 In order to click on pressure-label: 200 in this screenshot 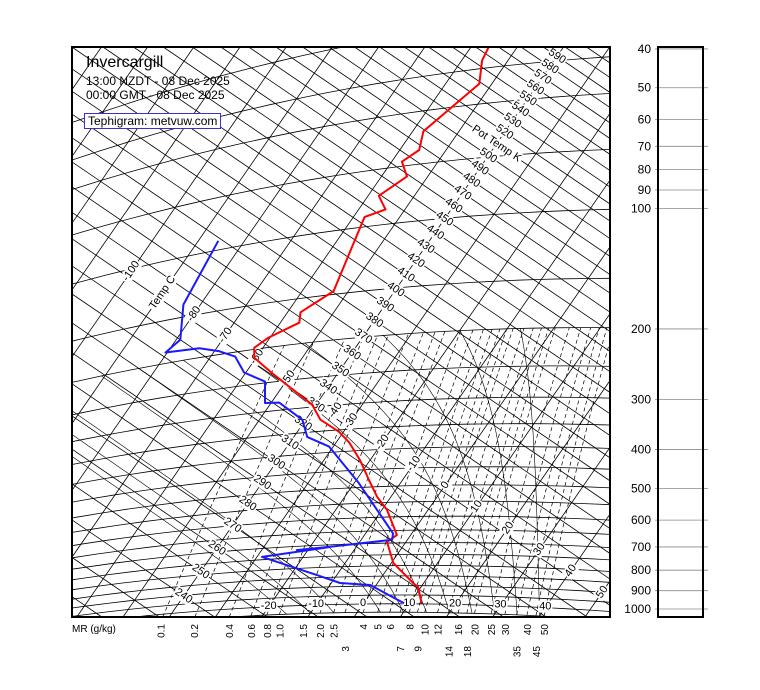, I will do `click(641, 329)`.